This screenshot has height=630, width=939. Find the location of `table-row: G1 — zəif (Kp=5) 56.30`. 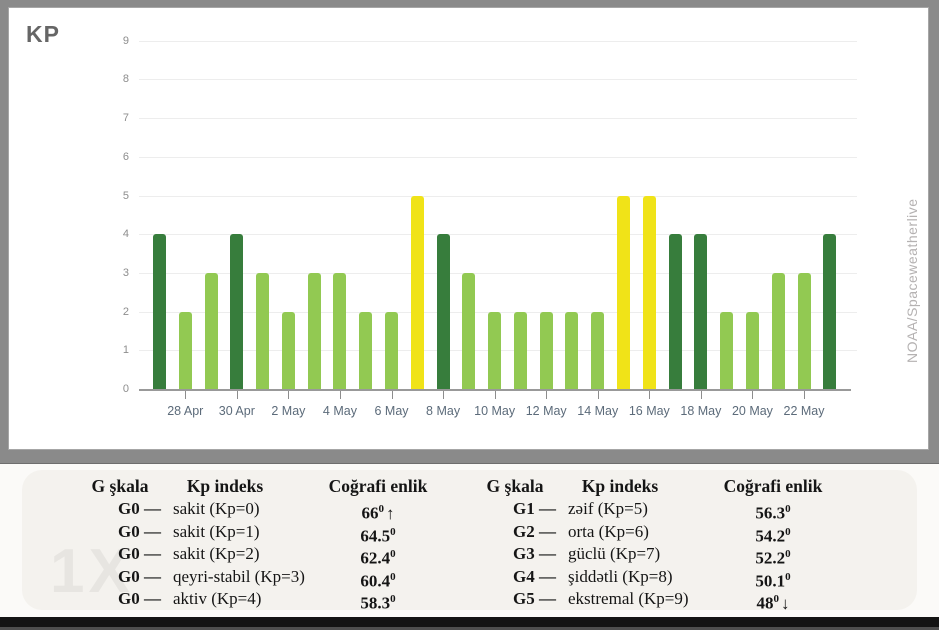

table-row: G1 — zəif (Kp=5) 56.30 is located at coordinates (660, 510).